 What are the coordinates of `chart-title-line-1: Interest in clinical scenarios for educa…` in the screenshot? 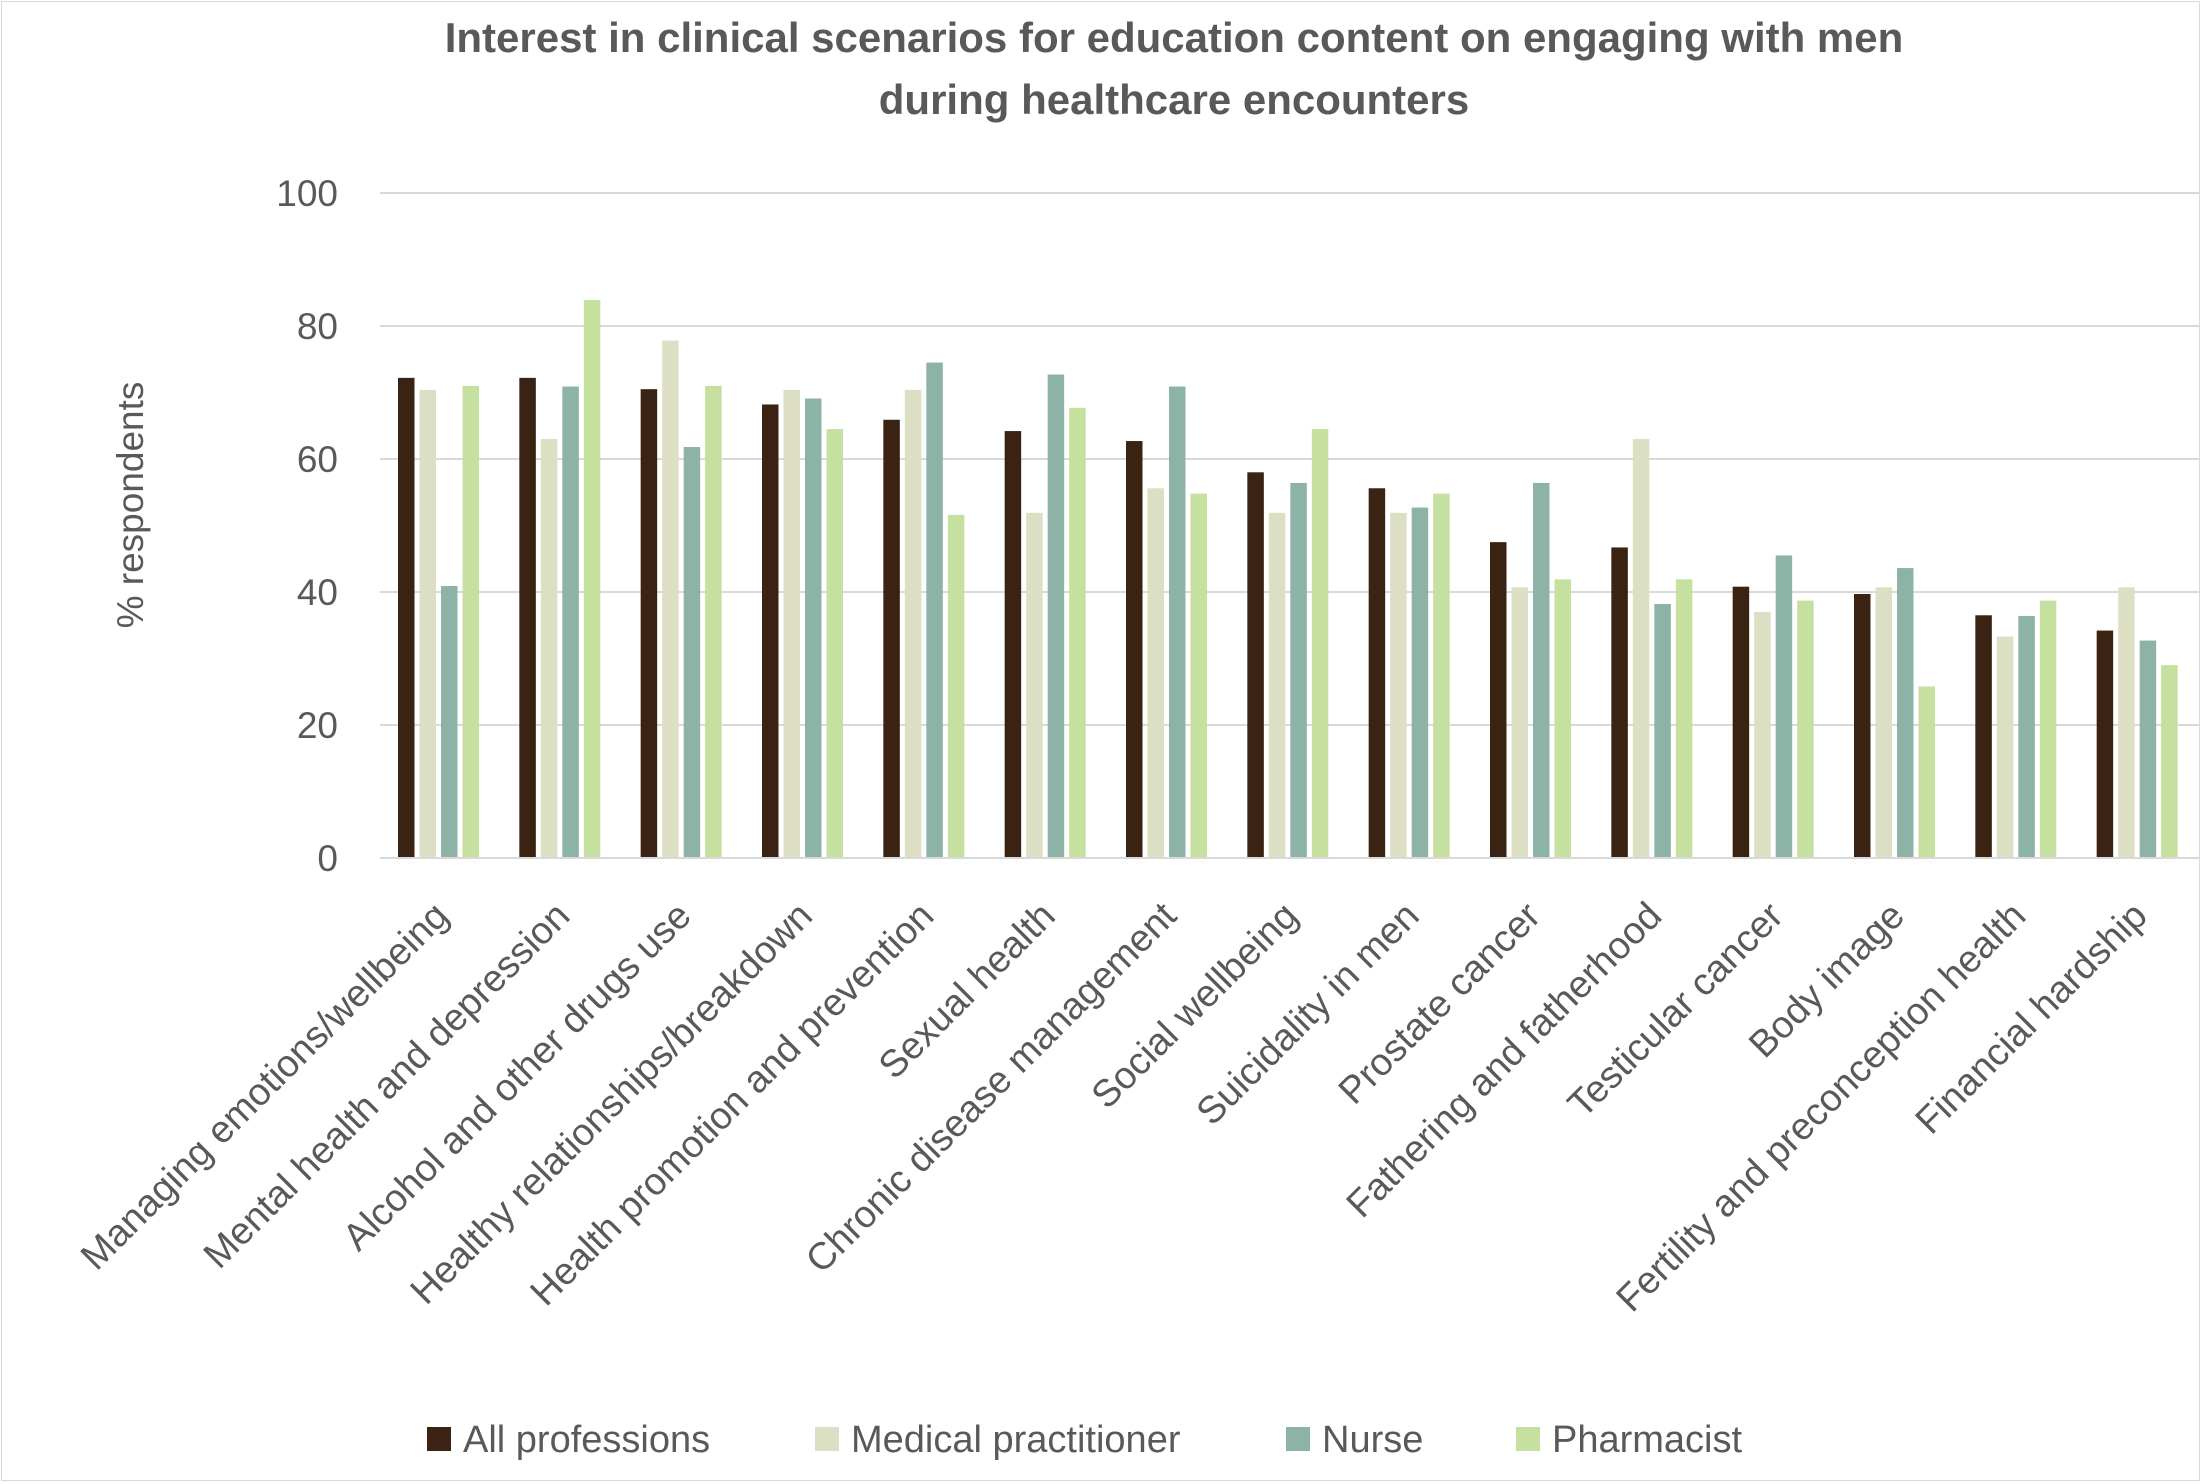 It's located at (1174, 37).